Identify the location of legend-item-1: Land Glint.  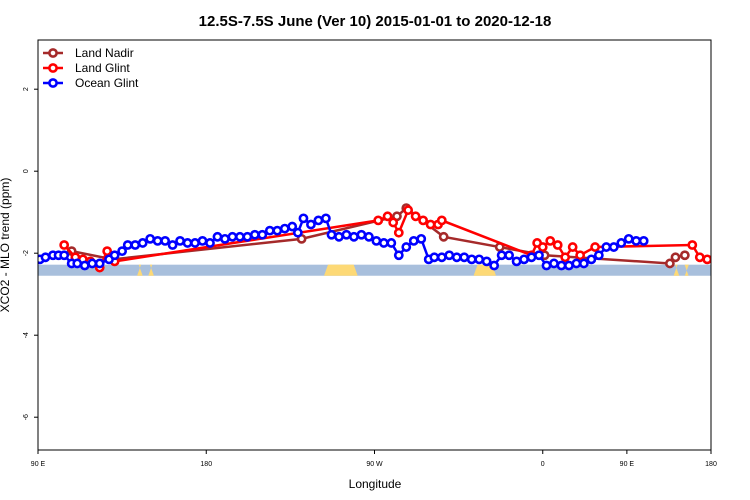
(86, 68).